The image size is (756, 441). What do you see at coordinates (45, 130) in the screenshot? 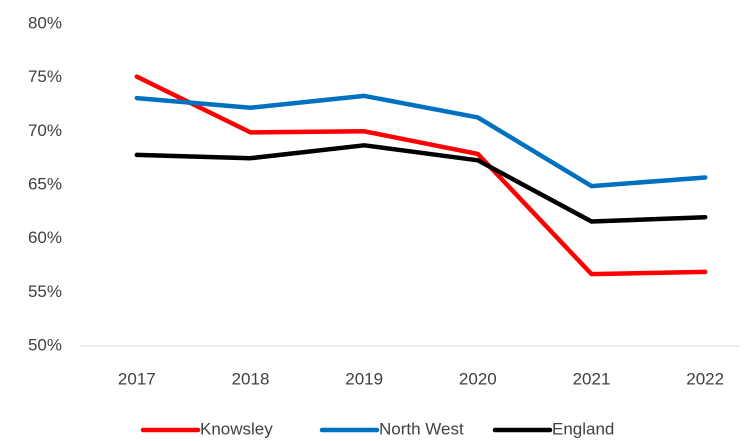
I see `y-tick-label: 70%` at bounding box center [45, 130].